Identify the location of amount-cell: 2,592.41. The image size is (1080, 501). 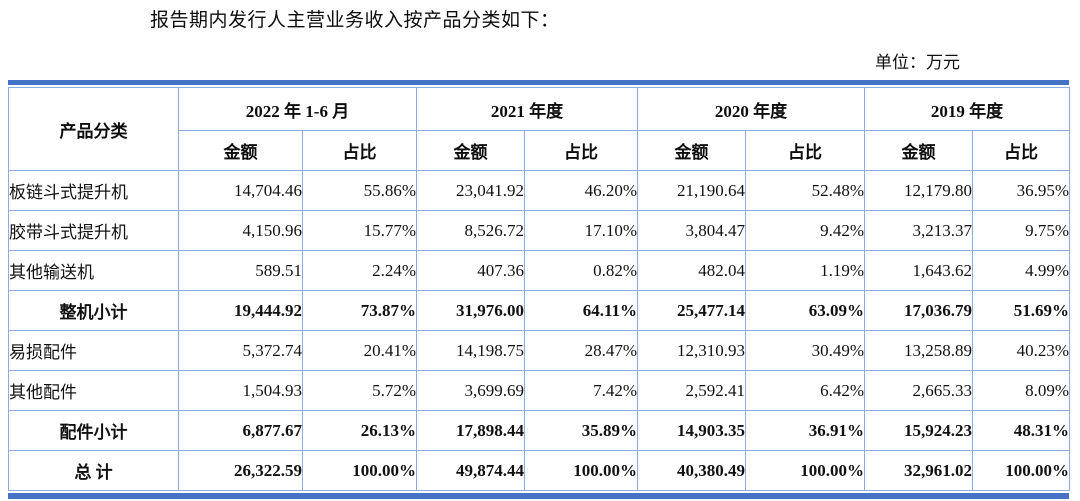
(692, 390).